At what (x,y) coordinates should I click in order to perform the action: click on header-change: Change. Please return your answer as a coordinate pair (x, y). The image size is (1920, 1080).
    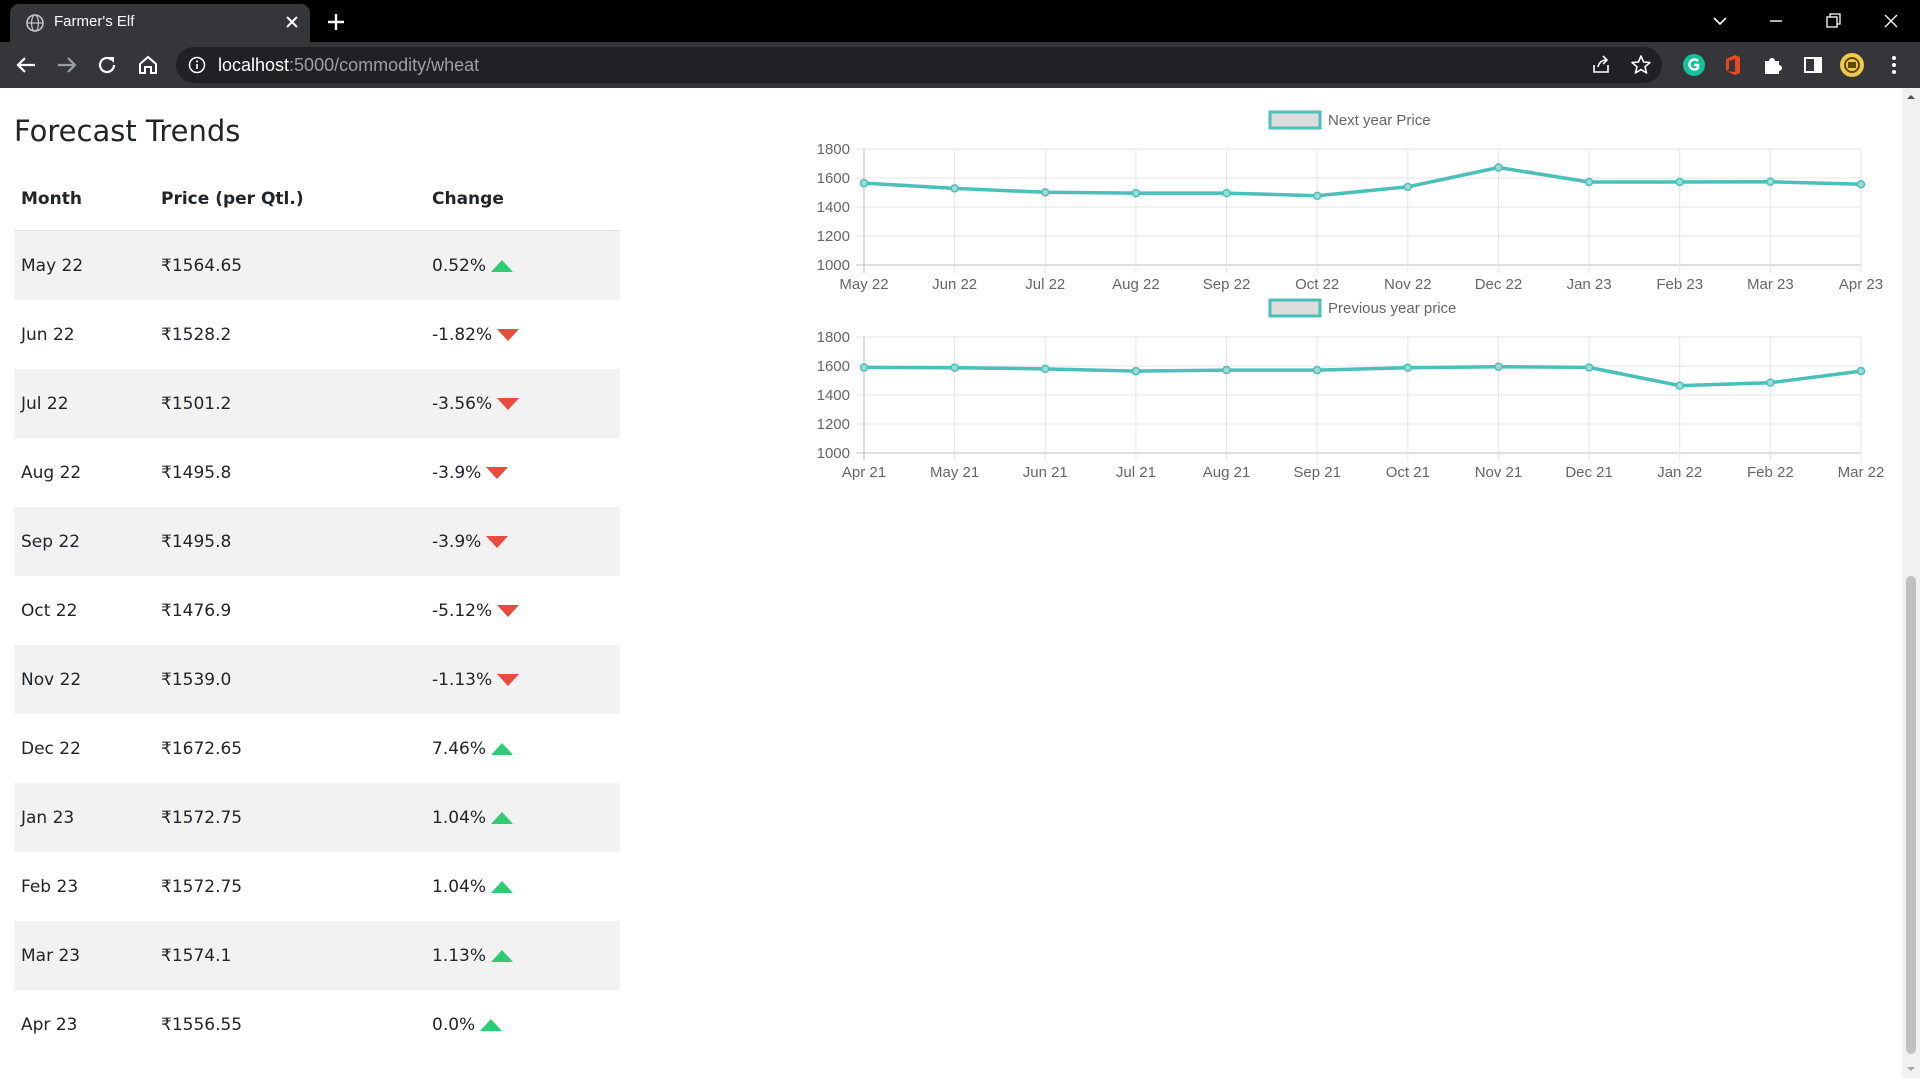
    Looking at the image, I should click on (522, 199).